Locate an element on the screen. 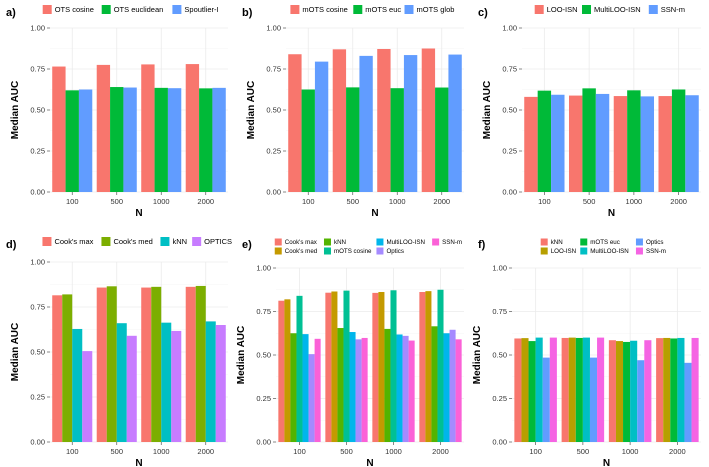 The image size is (709, 467). legend-label: Cook's med is located at coordinates (132, 241).